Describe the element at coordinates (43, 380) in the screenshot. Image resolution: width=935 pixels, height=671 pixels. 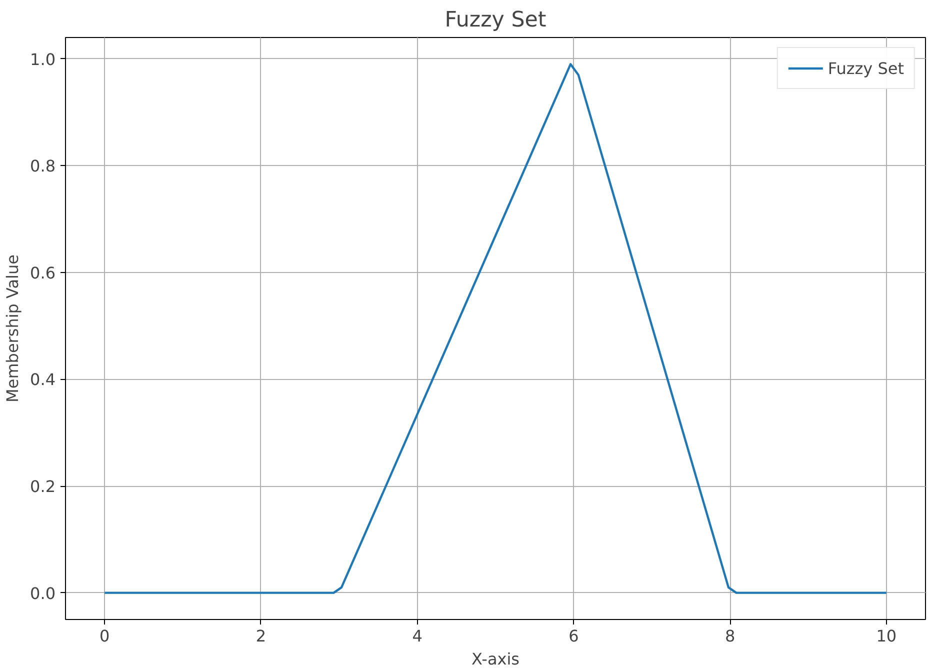
I see `y-tick-label: 0.4` at that location.